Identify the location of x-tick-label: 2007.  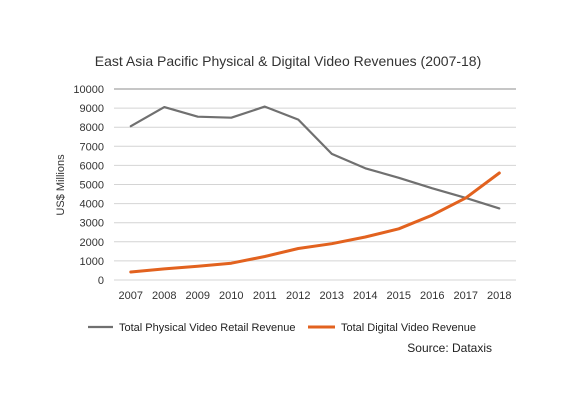
(131, 296).